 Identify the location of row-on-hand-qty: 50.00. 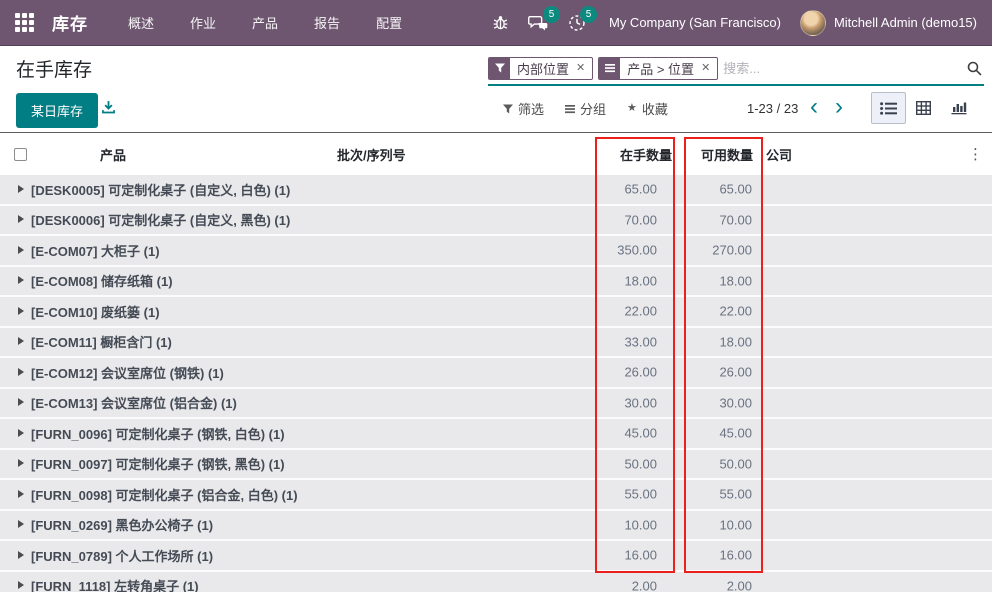
(640, 464).